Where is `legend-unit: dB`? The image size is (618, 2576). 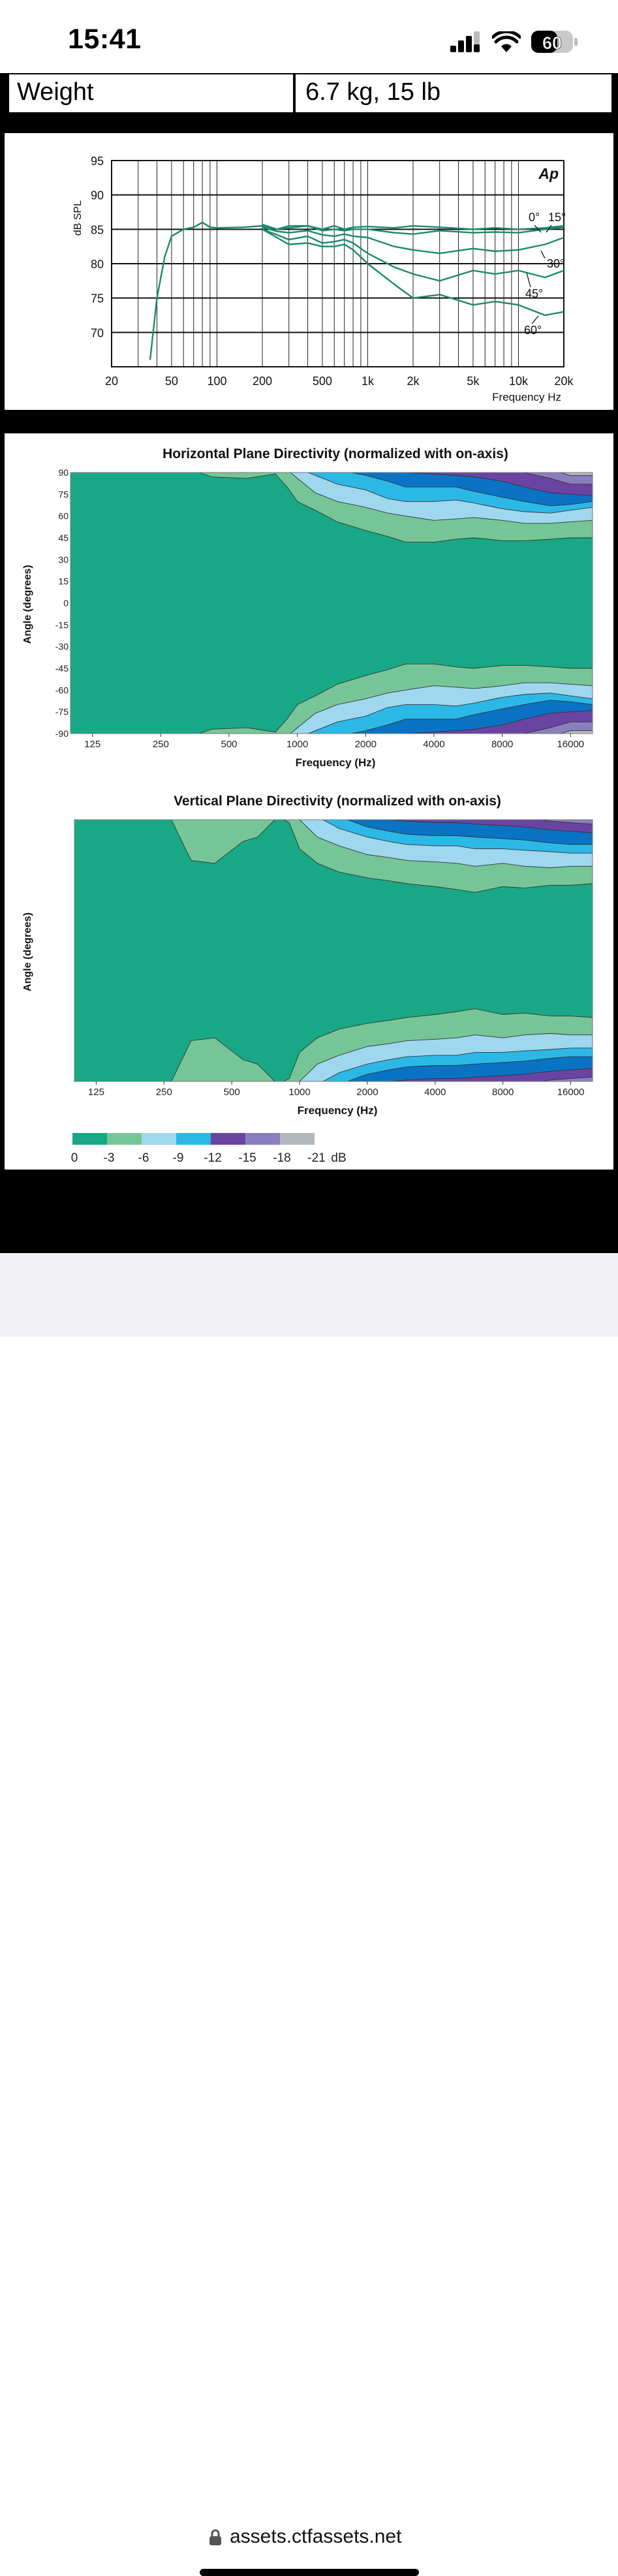
legend-unit: dB is located at coordinates (338, 1158).